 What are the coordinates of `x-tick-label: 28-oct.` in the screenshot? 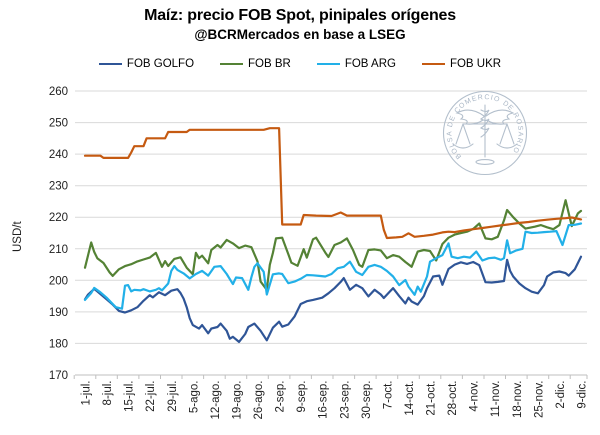 It's located at (453, 398).